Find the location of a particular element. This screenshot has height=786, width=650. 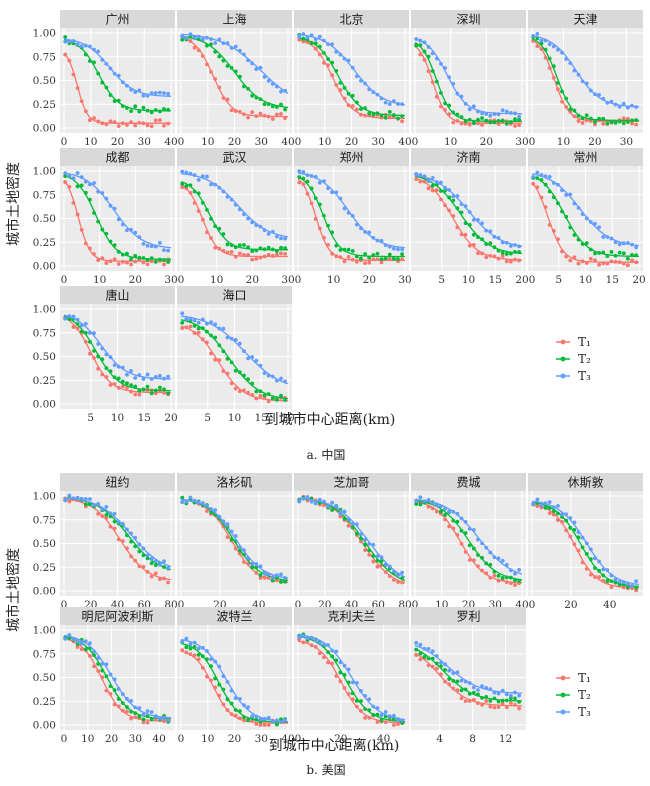

facet-panel: 罗利 4 8 12 is located at coordinates (468, 676).